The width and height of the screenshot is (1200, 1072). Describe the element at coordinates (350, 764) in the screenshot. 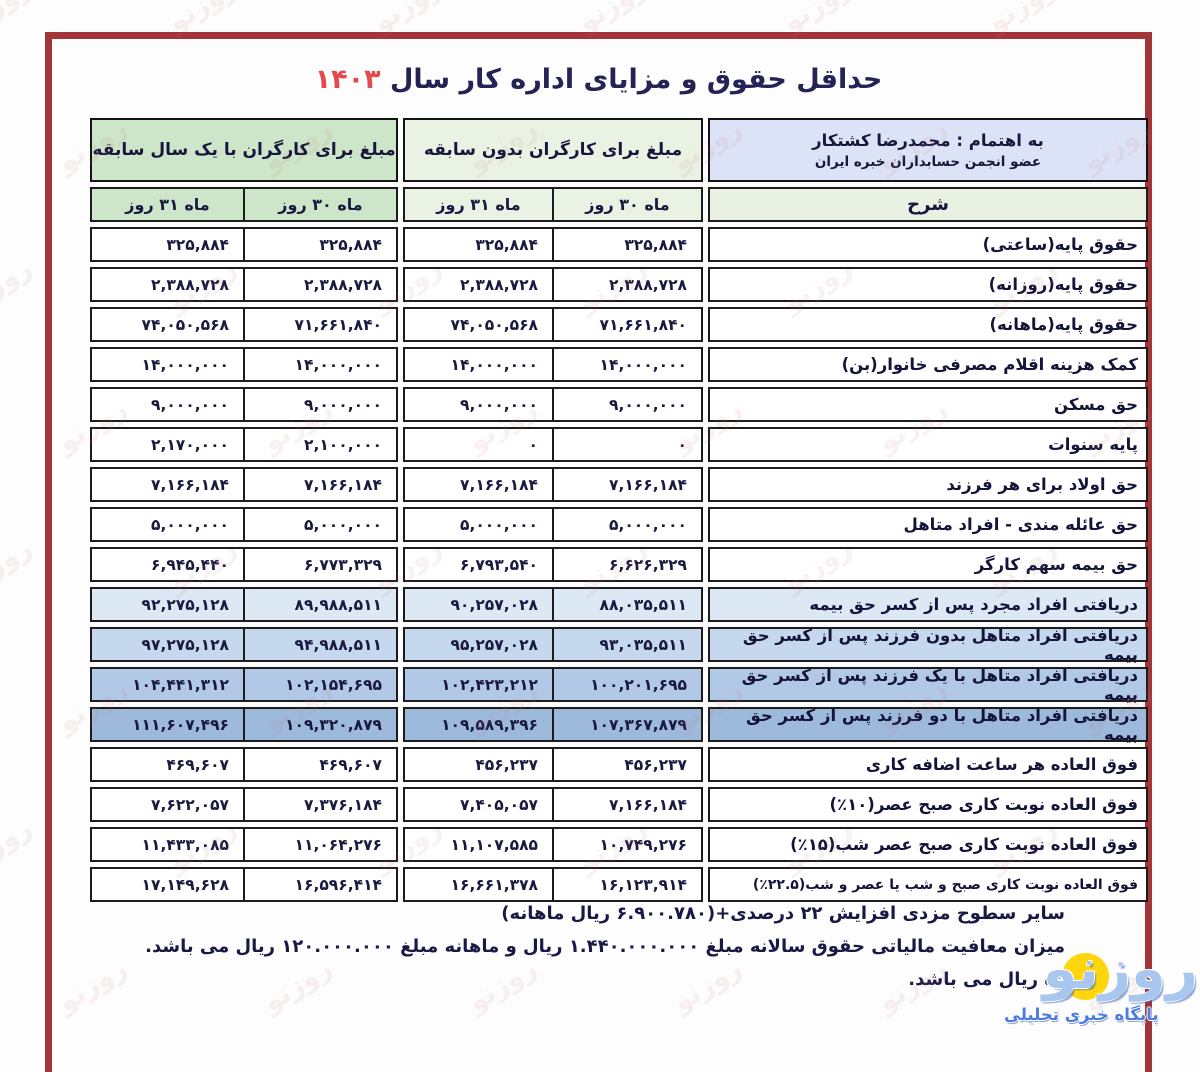

I see `value-exp-month30: ۴۶۹,۶۰۷` at that location.